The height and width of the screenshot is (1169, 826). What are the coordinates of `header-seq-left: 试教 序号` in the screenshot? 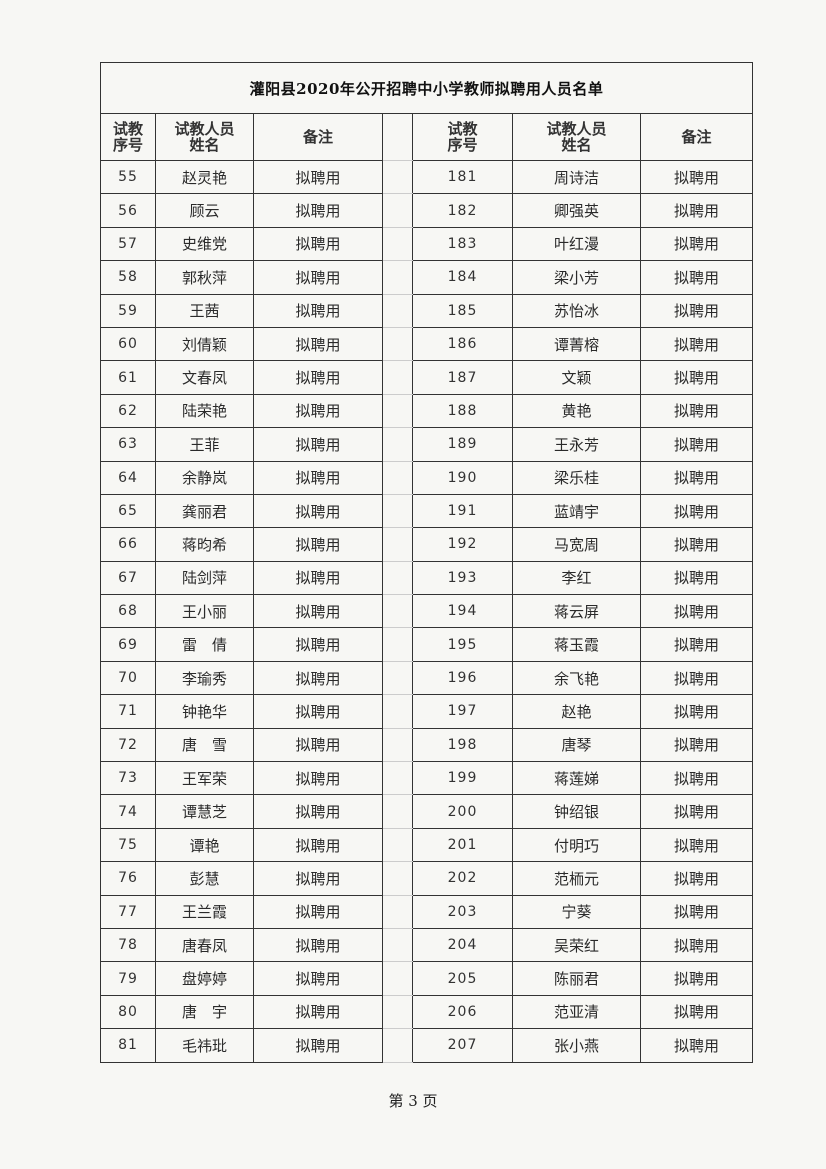 It's located at (128, 137).